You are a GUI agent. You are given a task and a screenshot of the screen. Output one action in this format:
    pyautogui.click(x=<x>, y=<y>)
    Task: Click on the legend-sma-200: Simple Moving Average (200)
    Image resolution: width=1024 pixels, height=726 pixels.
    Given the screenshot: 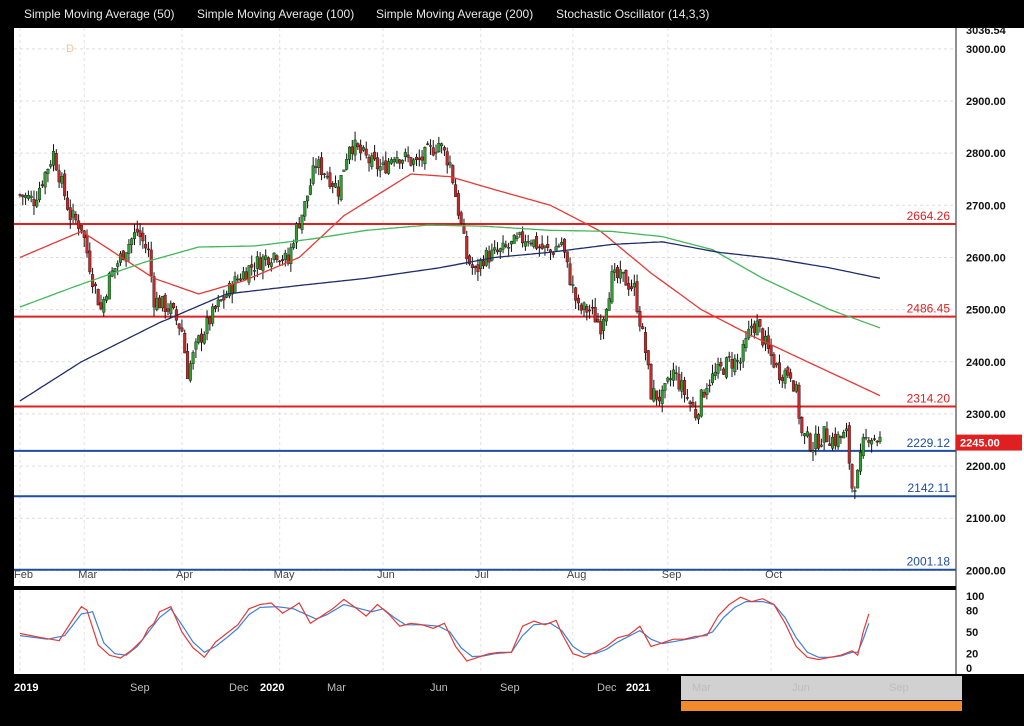 What is the action you would take?
    pyautogui.click(x=455, y=14)
    